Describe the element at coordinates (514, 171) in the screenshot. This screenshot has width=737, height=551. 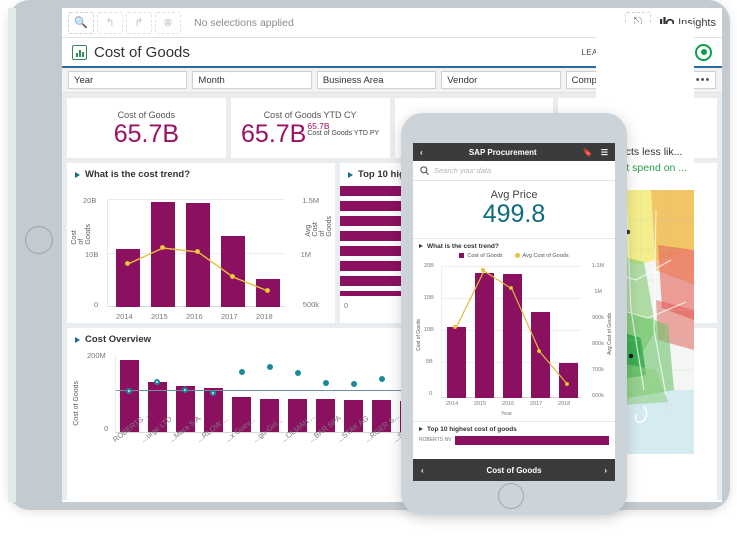
I see `phone-search-bar: Search your data` at that location.